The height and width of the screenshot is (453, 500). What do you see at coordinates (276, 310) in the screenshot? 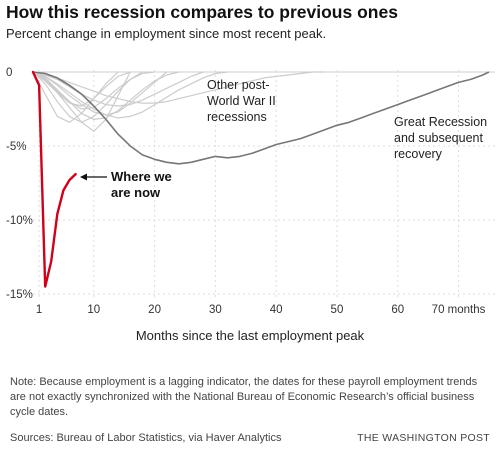
I see `x-tick-label: 40` at bounding box center [276, 310].